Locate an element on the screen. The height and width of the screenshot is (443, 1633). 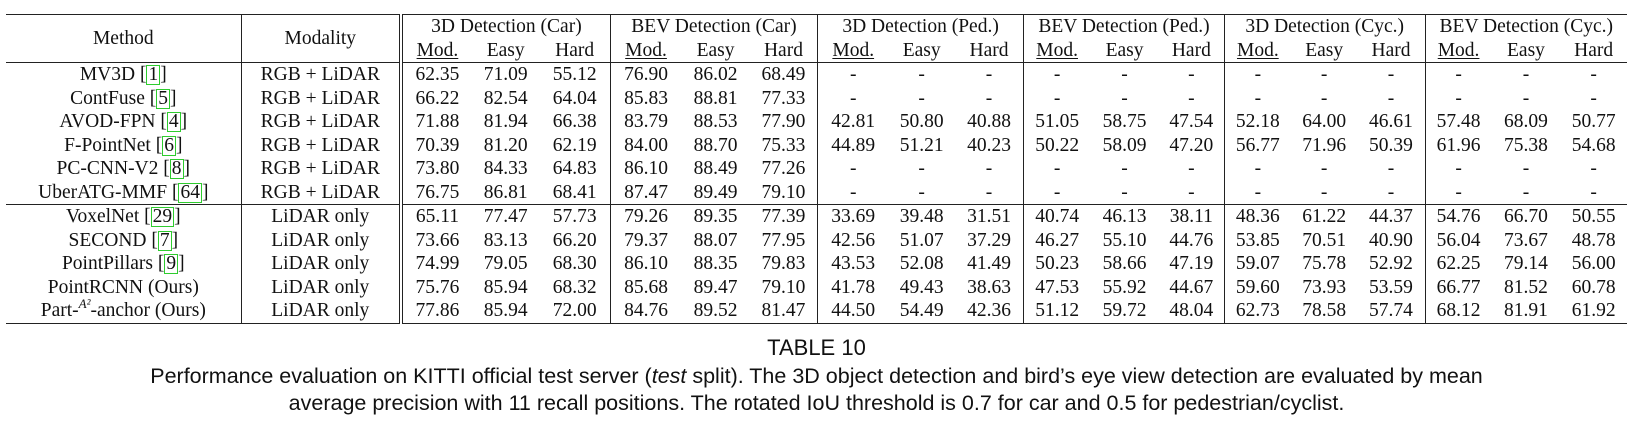
value-cell: 46.61 is located at coordinates (1391, 122).